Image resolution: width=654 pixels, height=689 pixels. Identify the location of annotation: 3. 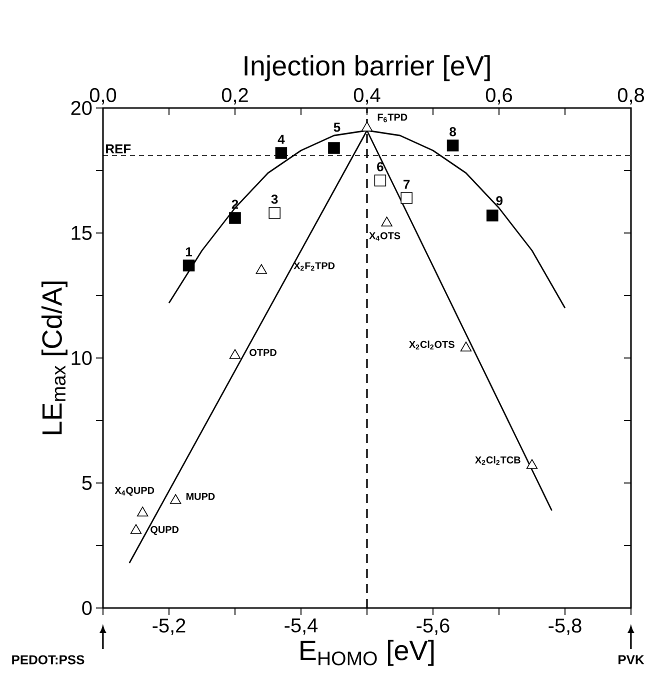
(274, 199).